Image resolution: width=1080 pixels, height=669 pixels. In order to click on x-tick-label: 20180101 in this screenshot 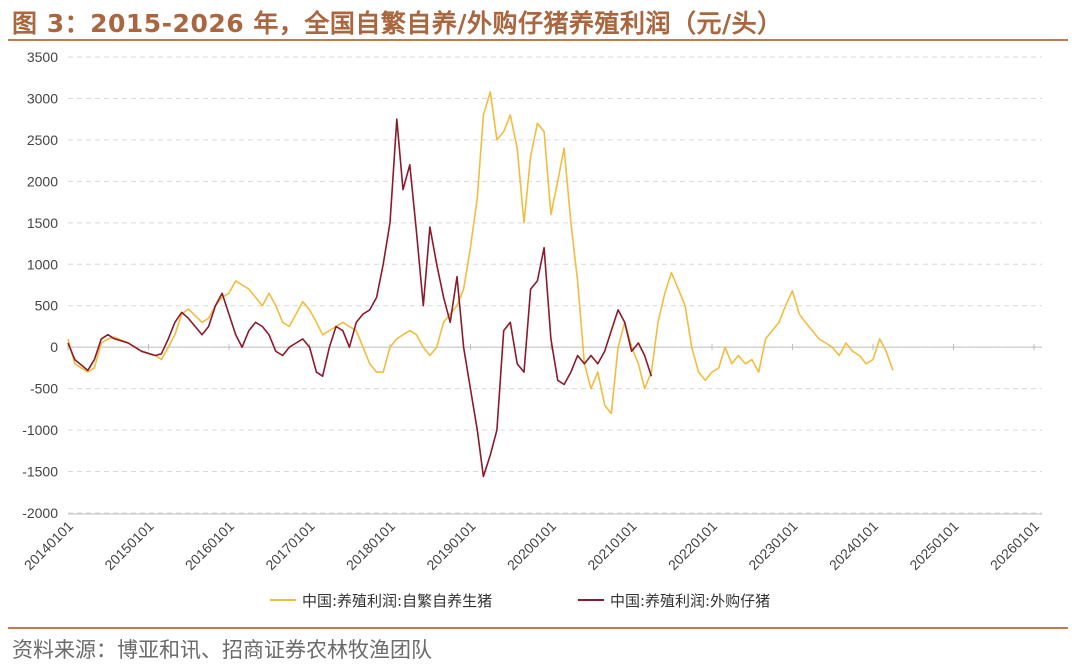, I will do `click(371, 546)`.